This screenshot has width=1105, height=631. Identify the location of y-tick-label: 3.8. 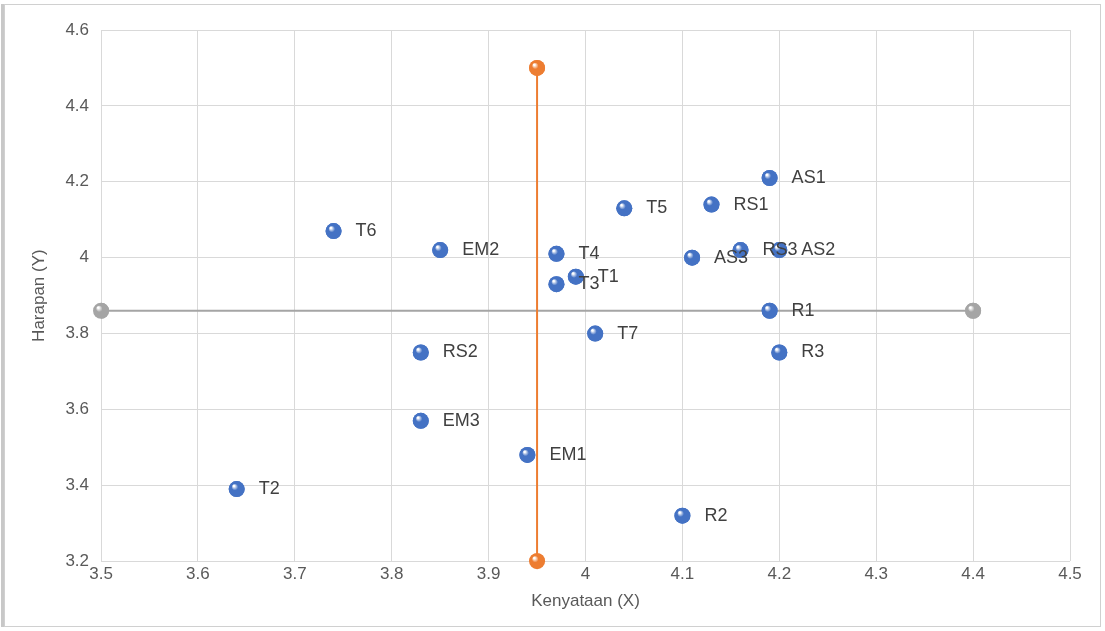
(77, 333).